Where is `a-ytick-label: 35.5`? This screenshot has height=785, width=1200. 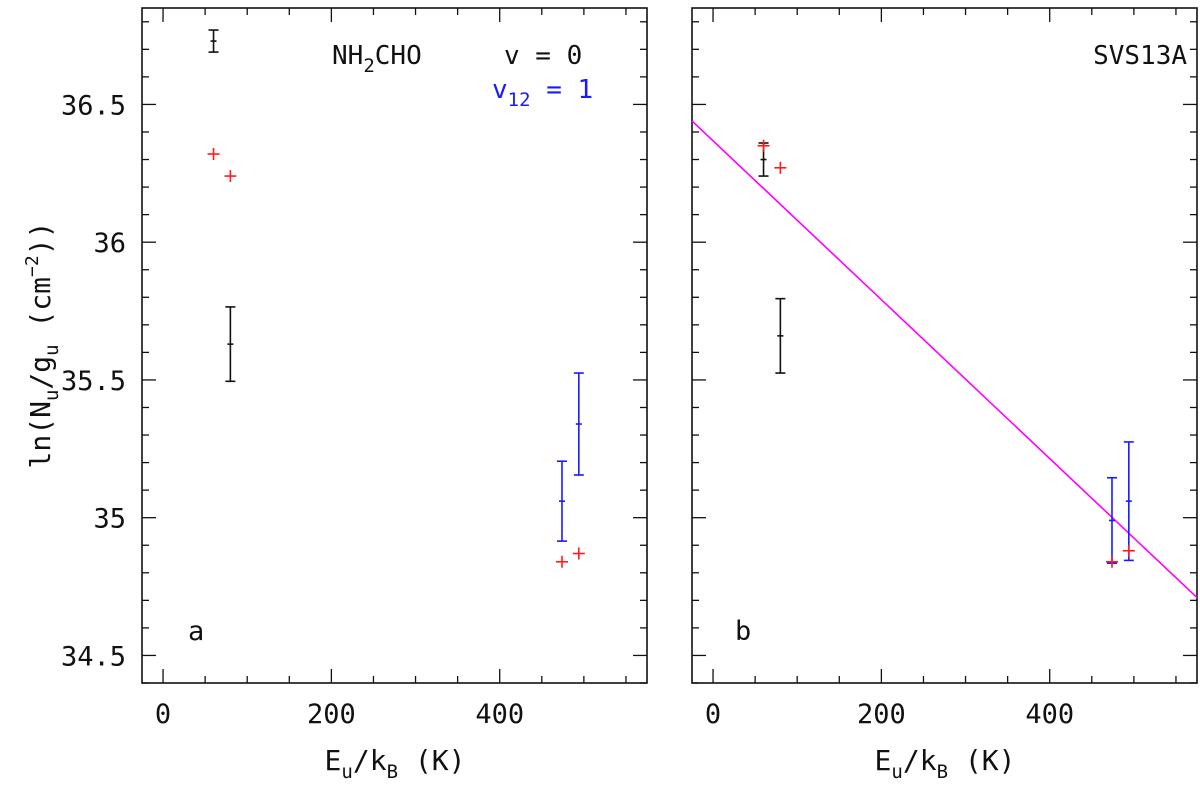 a-ytick-label: 35.5 is located at coordinates (93, 381).